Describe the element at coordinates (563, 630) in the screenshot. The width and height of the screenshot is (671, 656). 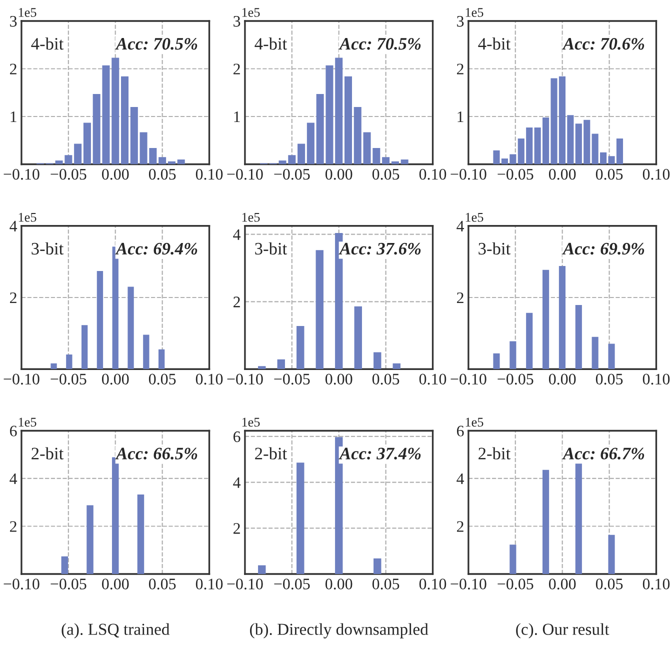
I see `x-axis-title: (c). Our result` at that location.